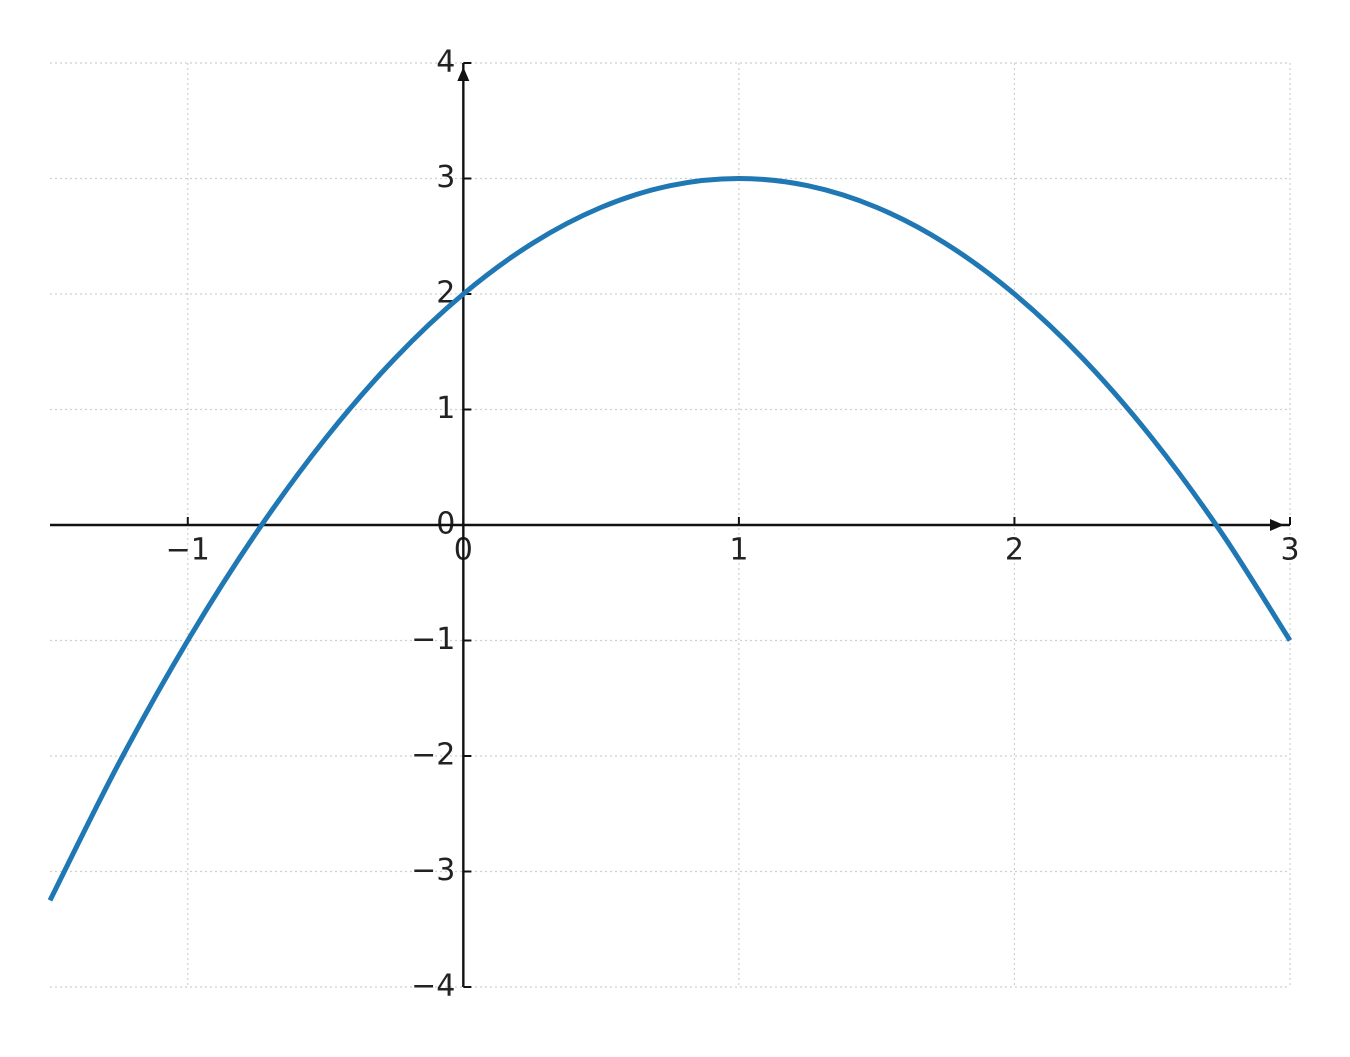  What do you see at coordinates (445, 62) in the screenshot?
I see `y-tick-label: 4` at bounding box center [445, 62].